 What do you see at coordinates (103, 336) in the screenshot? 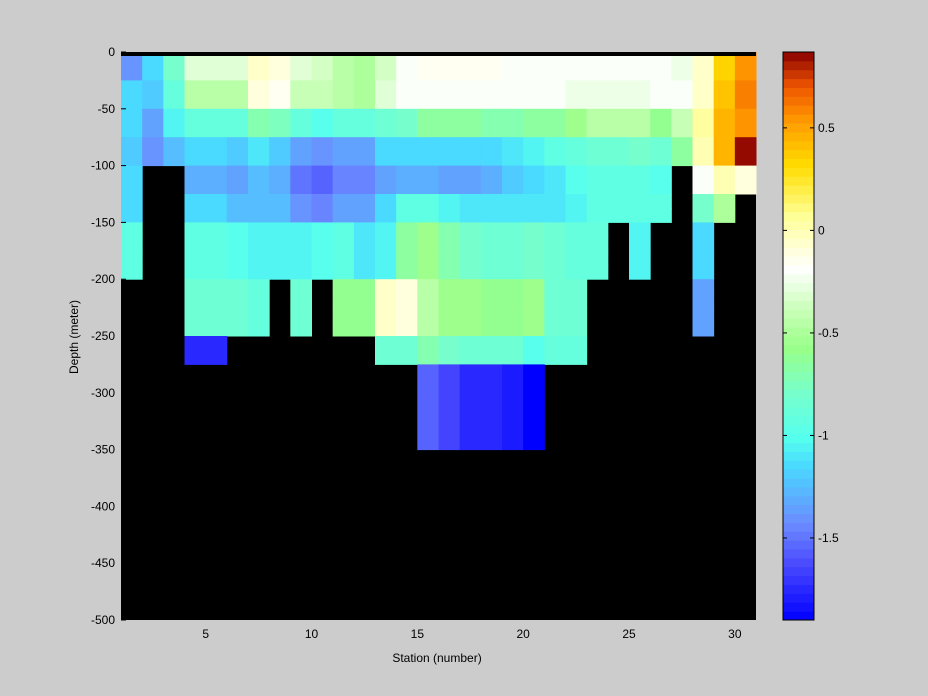
I see `y-tick-label: -250` at bounding box center [103, 336].